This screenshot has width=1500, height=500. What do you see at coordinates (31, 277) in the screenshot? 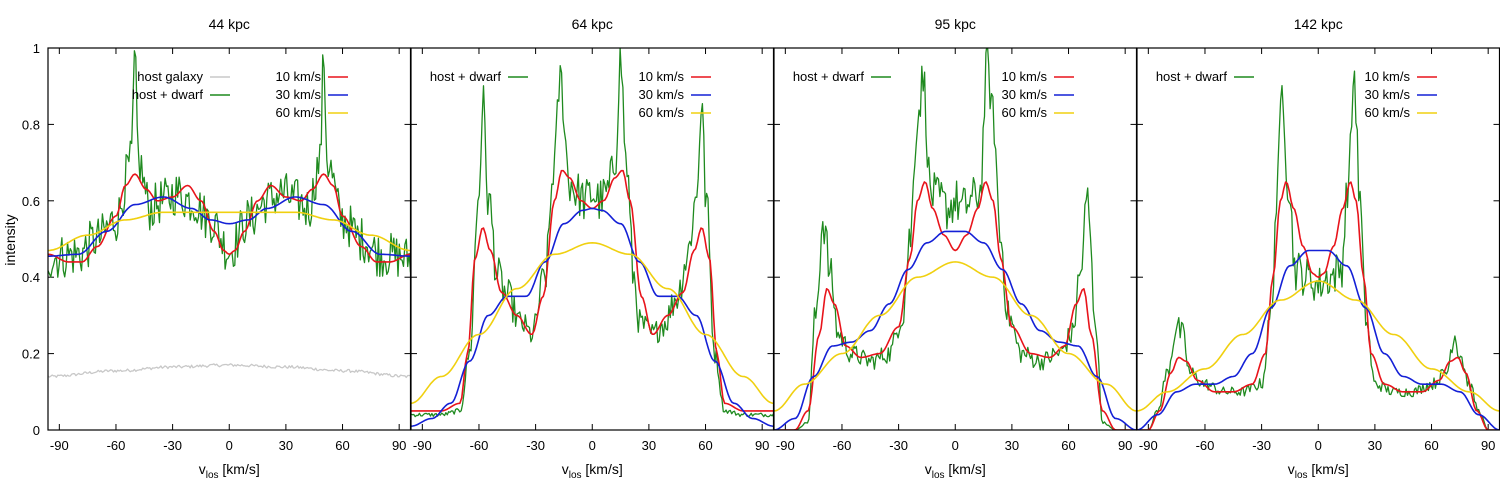
I see `y-tick-label: 0.4` at bounding box center [31, 277].